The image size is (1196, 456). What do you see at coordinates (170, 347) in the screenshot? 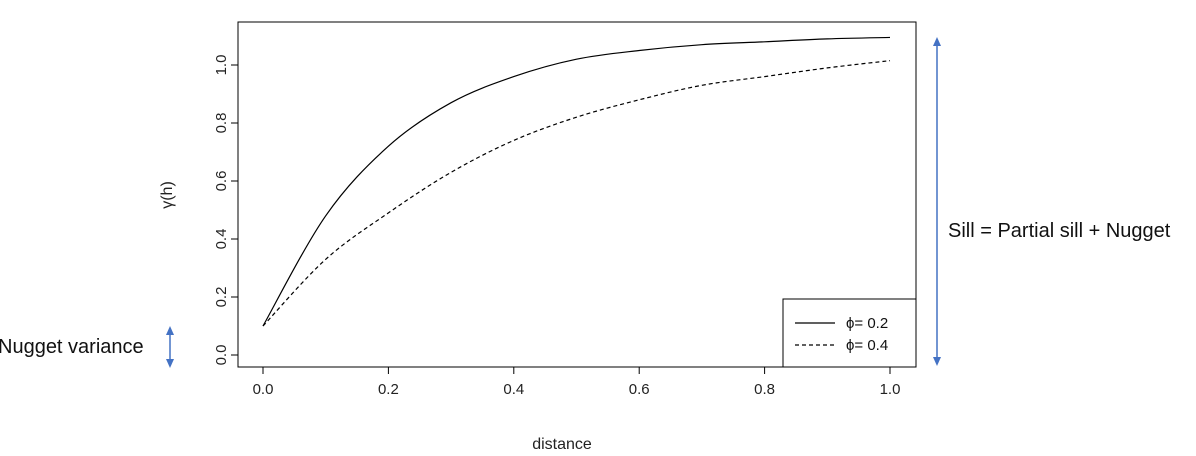
I see `nugget-arrow` at bounding box center [170, 347].